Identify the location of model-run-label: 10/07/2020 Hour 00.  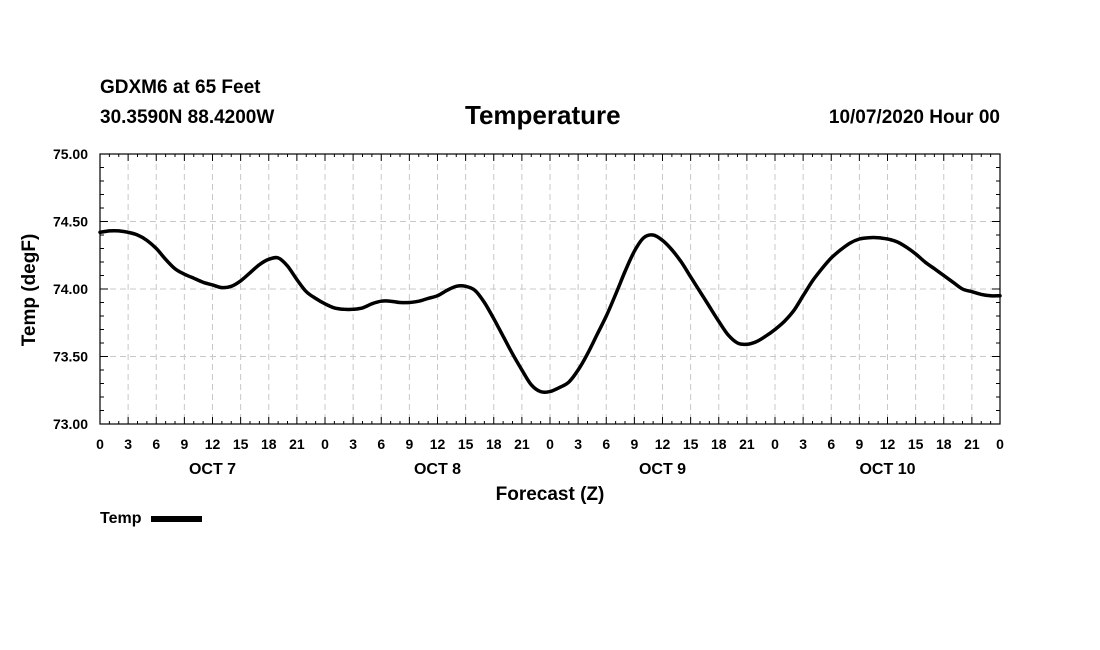
(914, 117).